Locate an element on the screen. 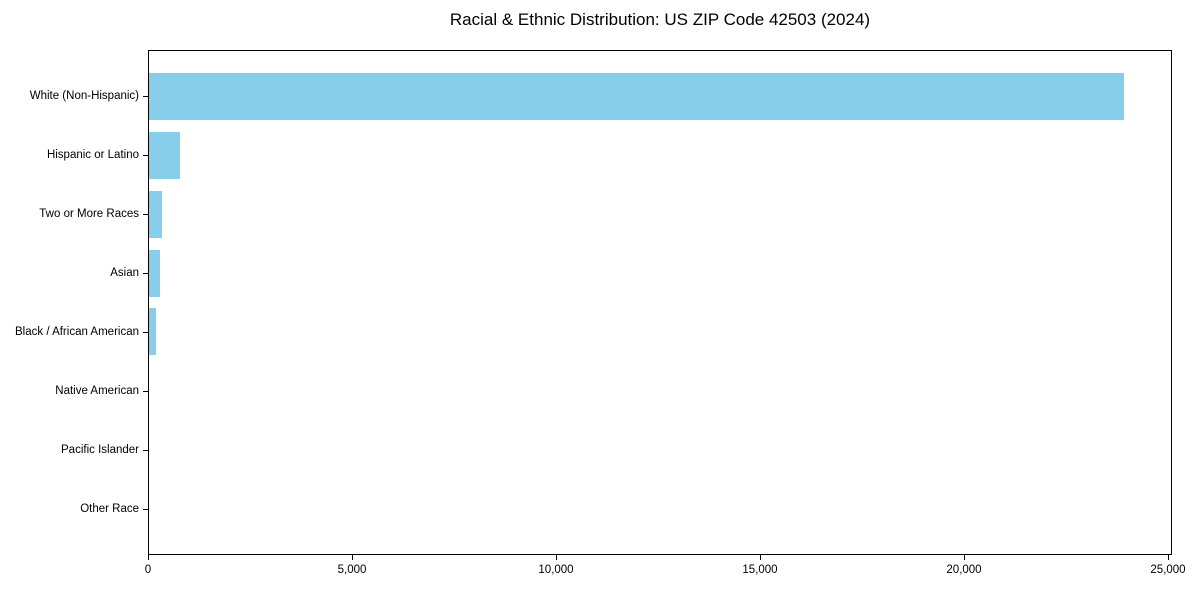 This screenshot has width=1200, height=600. y-axis-label: White (Non-Hispanic) is located at coordinates (84, 96).